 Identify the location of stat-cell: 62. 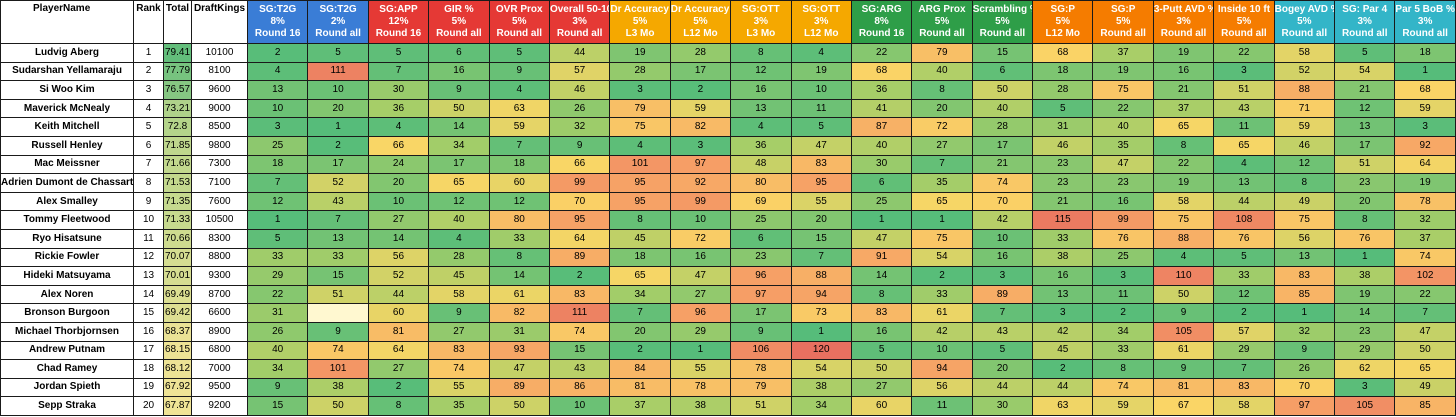
(1365, 369).